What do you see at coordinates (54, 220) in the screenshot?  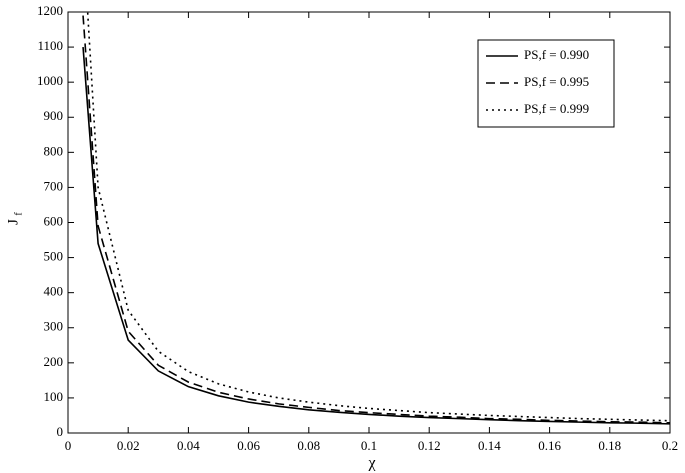 I see `y-tick-label: 600` at bounding box center [54, 220].